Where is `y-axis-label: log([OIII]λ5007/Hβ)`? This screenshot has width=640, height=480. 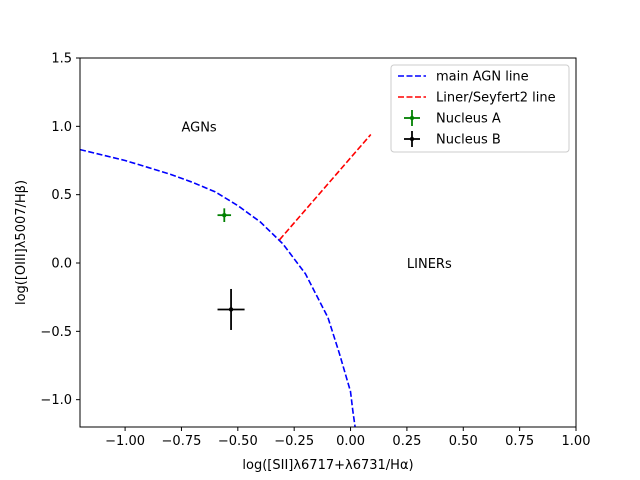 y-axis-label: log([OIII]λ5007/Hβ) is located at coordinates (21, 242).